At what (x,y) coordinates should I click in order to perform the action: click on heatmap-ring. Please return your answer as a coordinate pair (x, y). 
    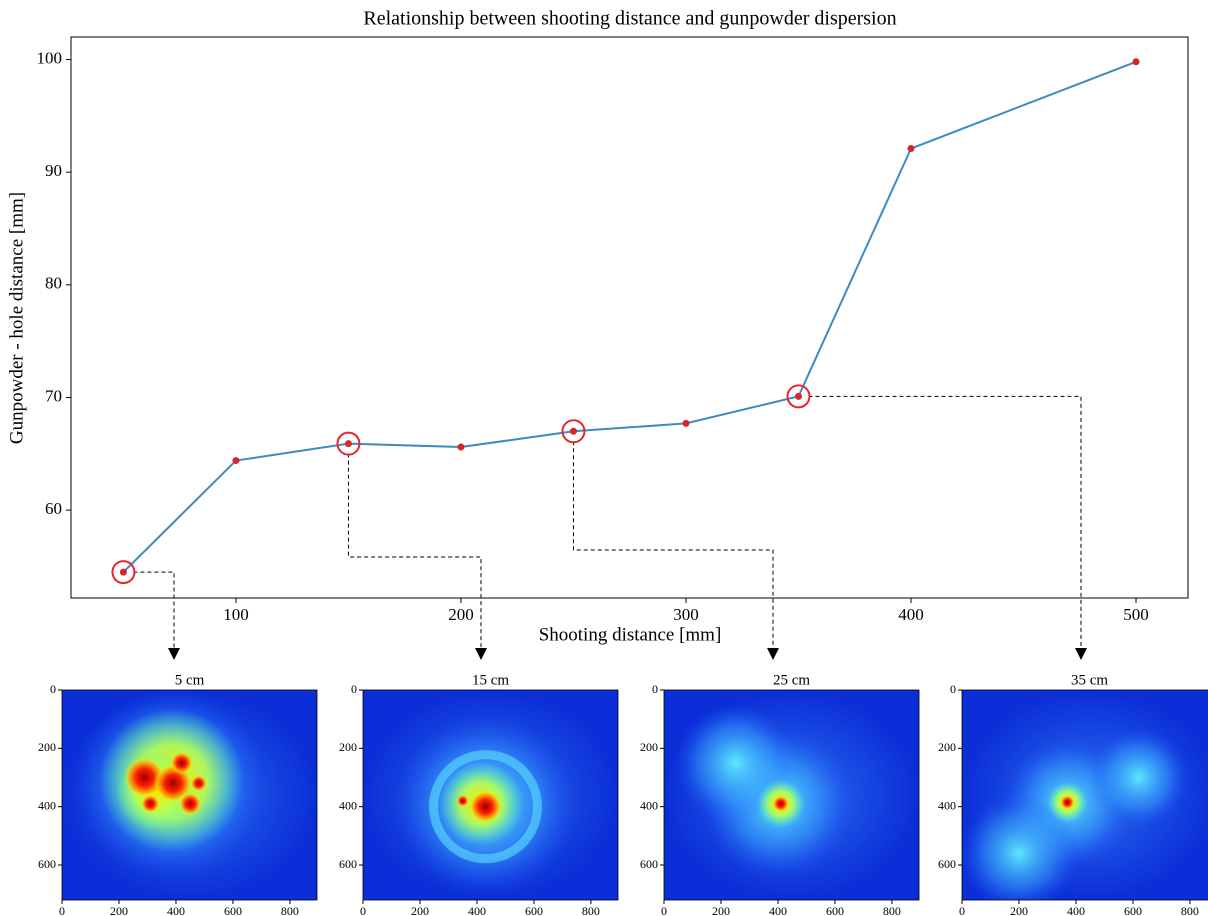
    Looking at the image, I should click on (486, 807).